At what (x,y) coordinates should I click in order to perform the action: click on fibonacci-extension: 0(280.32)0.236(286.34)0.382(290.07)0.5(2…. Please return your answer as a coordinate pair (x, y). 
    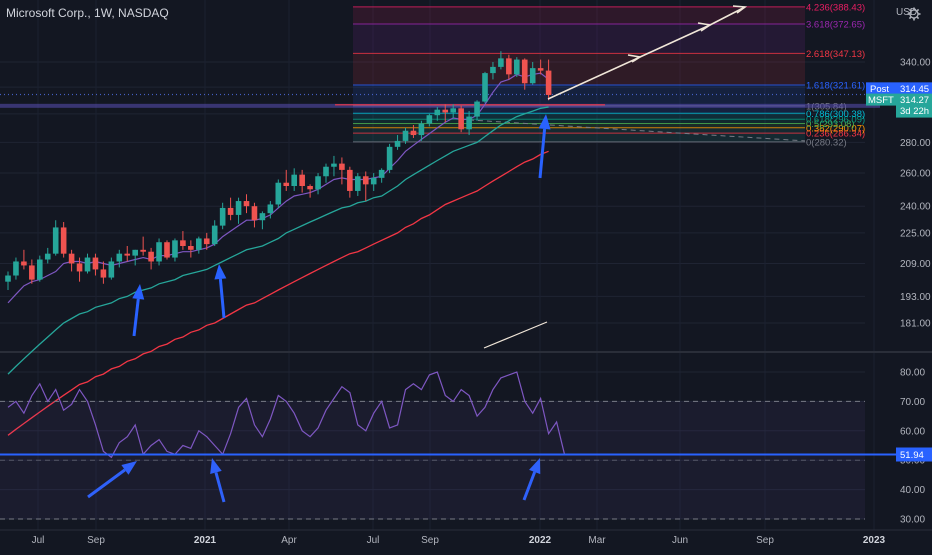
    Looking at the image, I should click on (609, 75).